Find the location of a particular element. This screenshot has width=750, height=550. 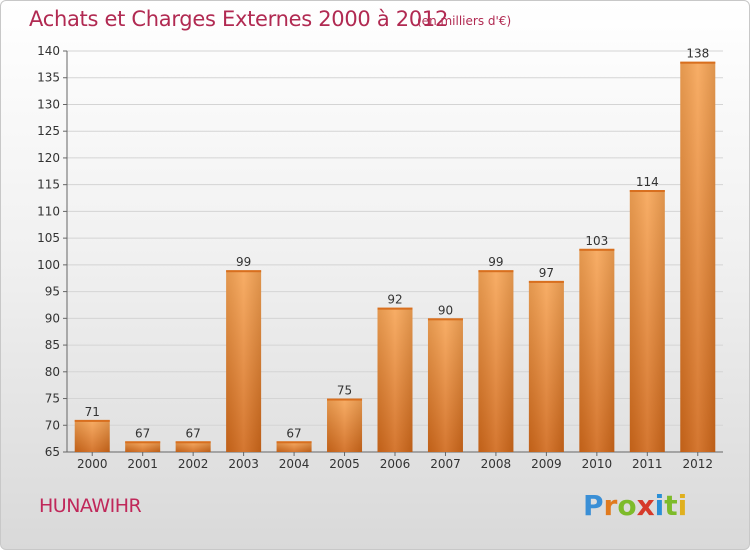

data-label: 138 is located at coordinates (697, 54).